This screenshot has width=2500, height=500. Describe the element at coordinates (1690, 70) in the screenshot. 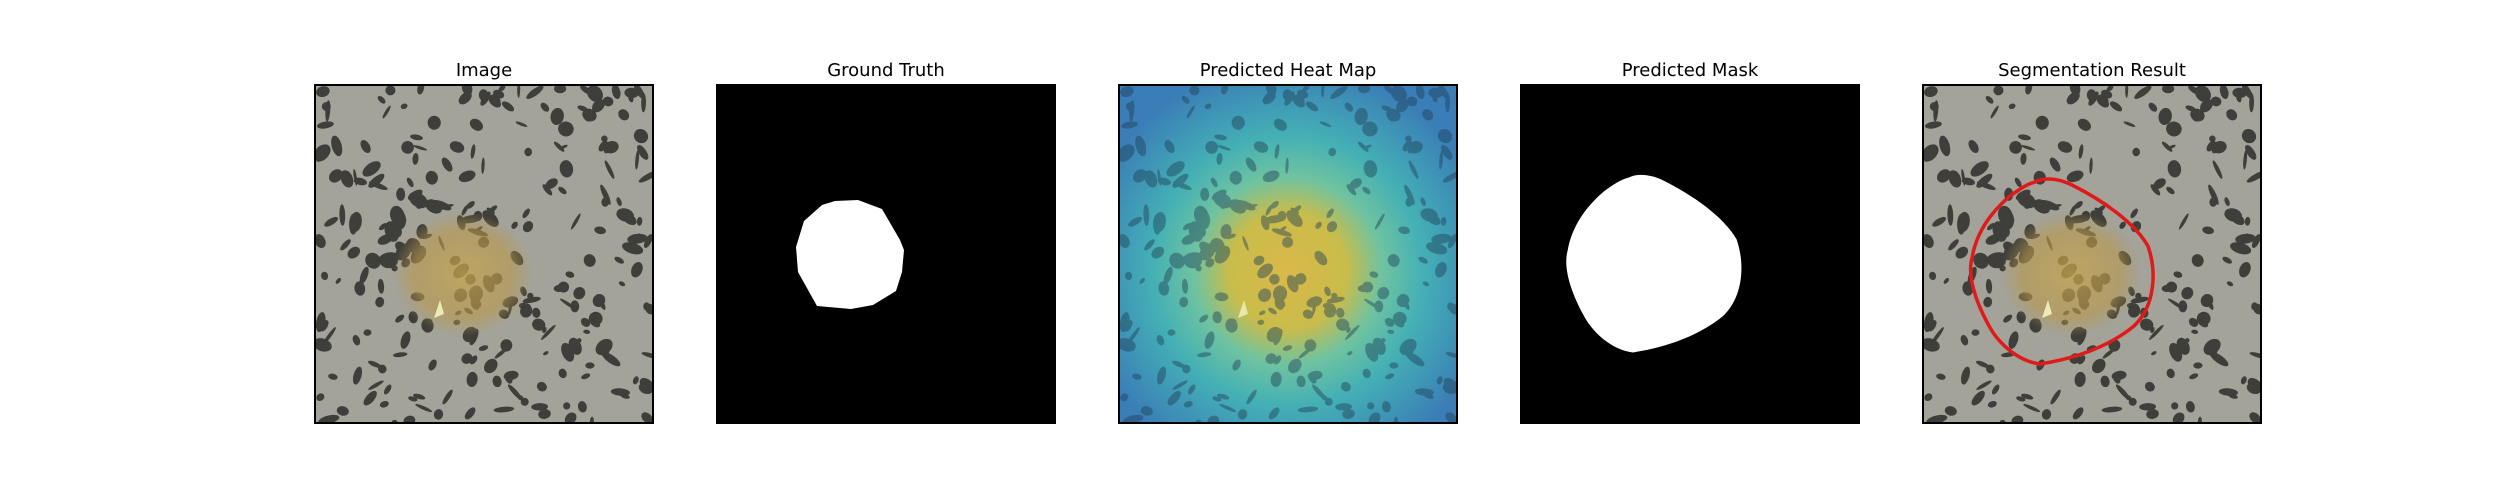

I see `panel-title-predicted-mask: Predicted Mask` at that location.